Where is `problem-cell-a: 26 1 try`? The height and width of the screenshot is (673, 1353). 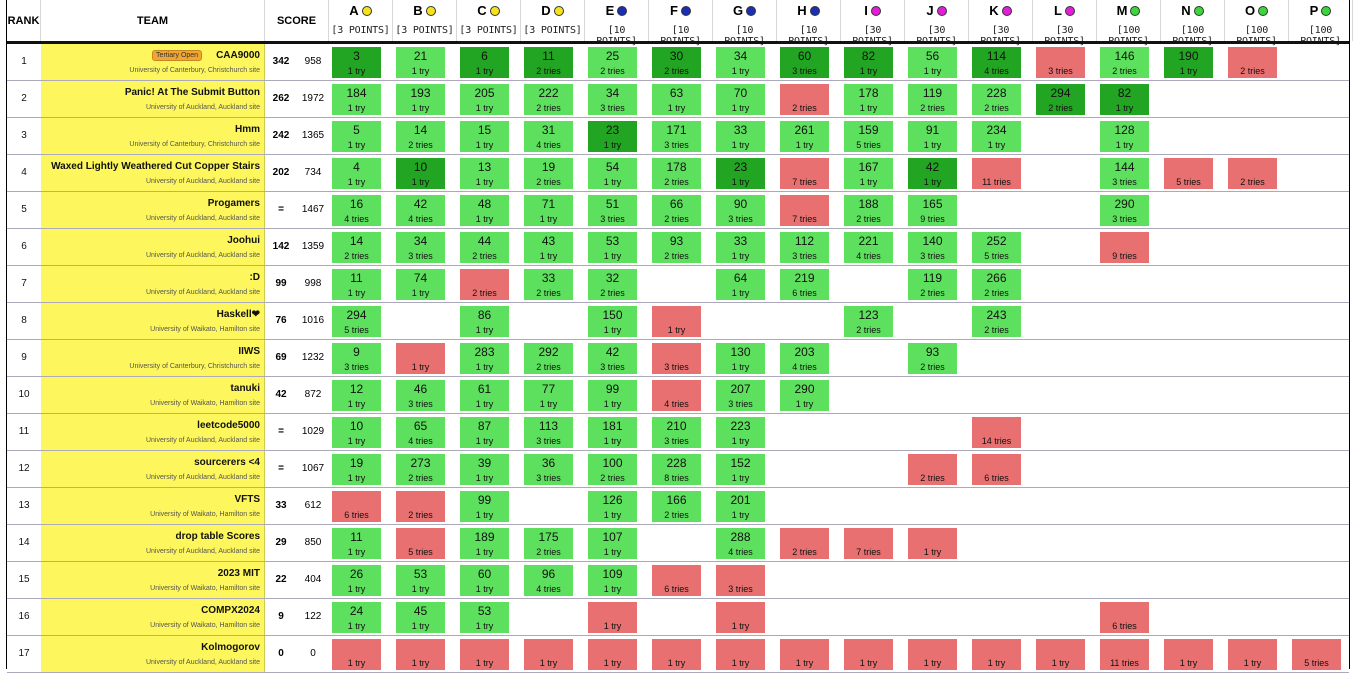
problem-cell-a: 26 1 try is located at coordinates (356, 580).